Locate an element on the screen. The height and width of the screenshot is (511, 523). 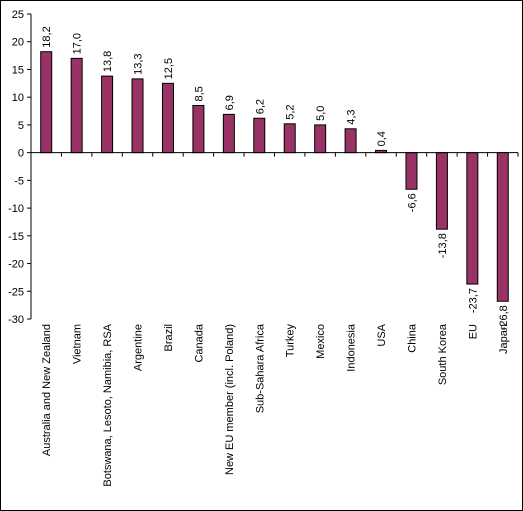
category-label: New EU member (incl. Poland) is located at coordinates (230, 399).